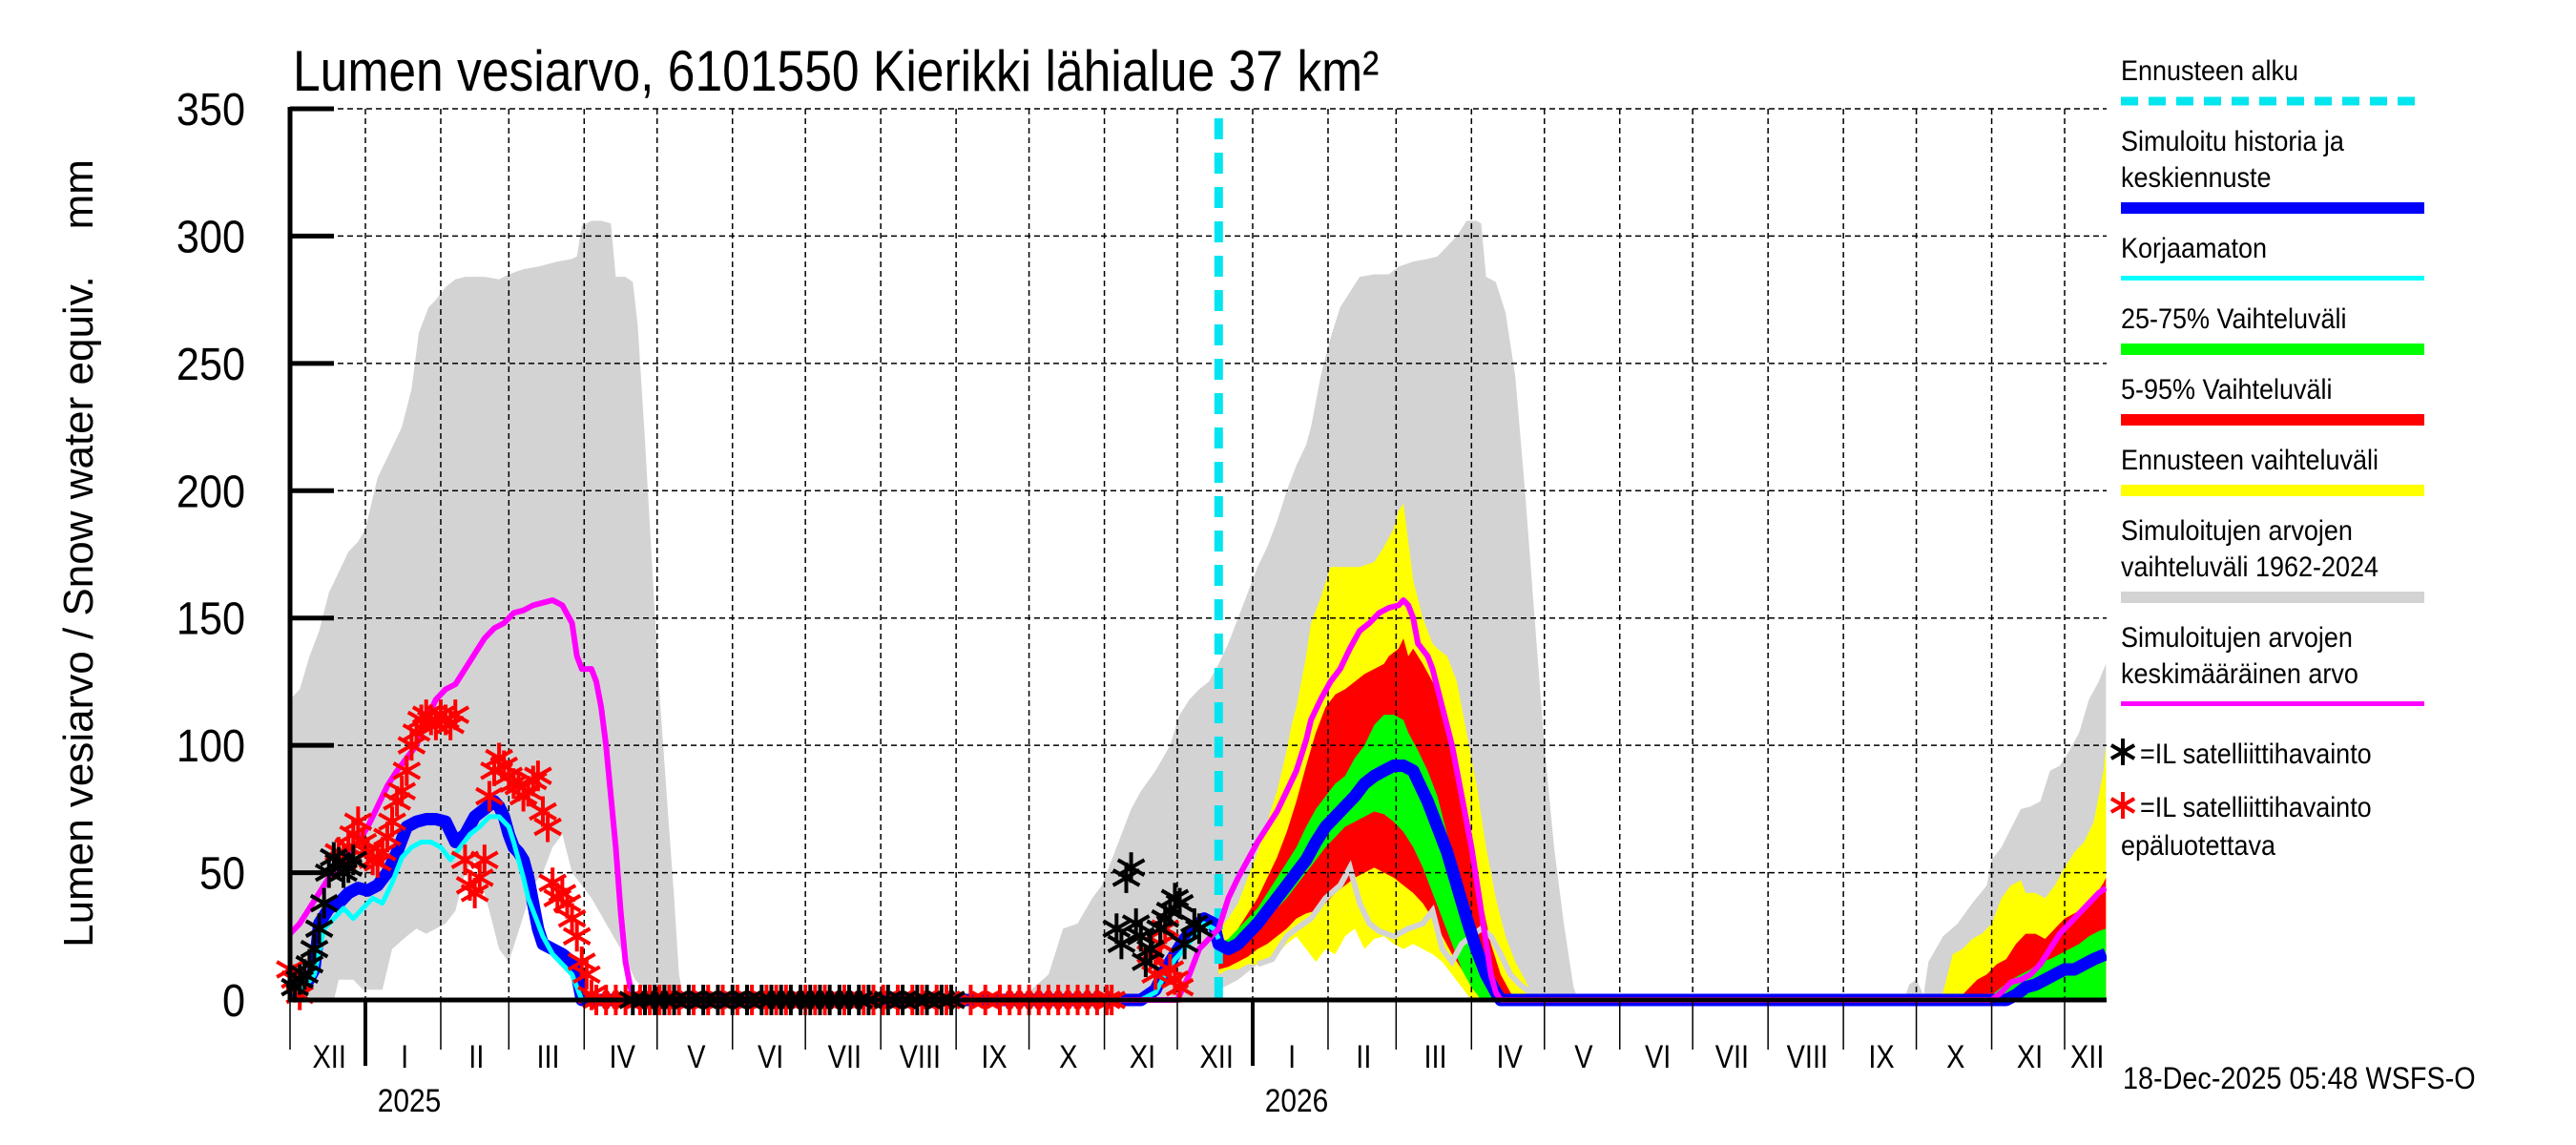 This screenshot has width=2576, height=1145. Describe the element at coordinates (2226, 390) in the screenshot. I see `legend-label: 5-95% Vaihteluväli` at that location.